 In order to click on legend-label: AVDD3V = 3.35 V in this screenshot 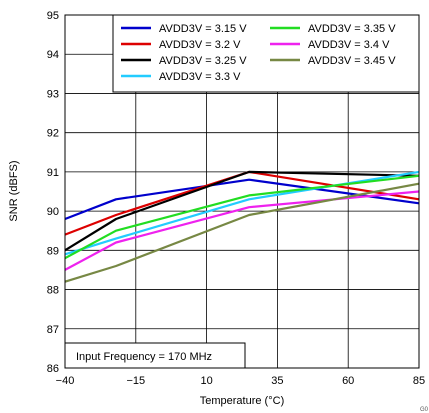, I will do `click(352, 29)`.